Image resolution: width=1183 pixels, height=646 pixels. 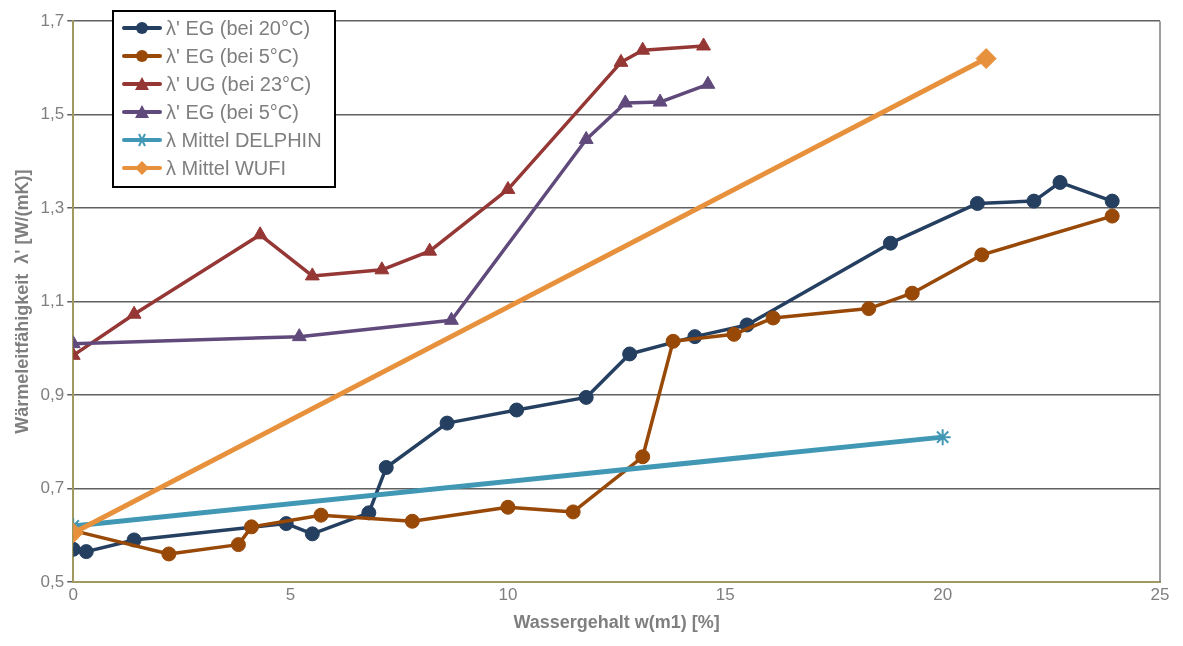 What do you see at coordinates (943, 594) in the screenshot?
I see `x-tick-label: 20` at bounding box center [943, 594].